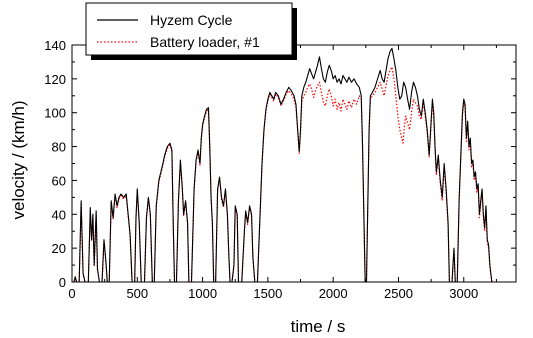 This screenshot has height=338, width=533. I want to click on y-tick-label: 100, so click(55, 113).